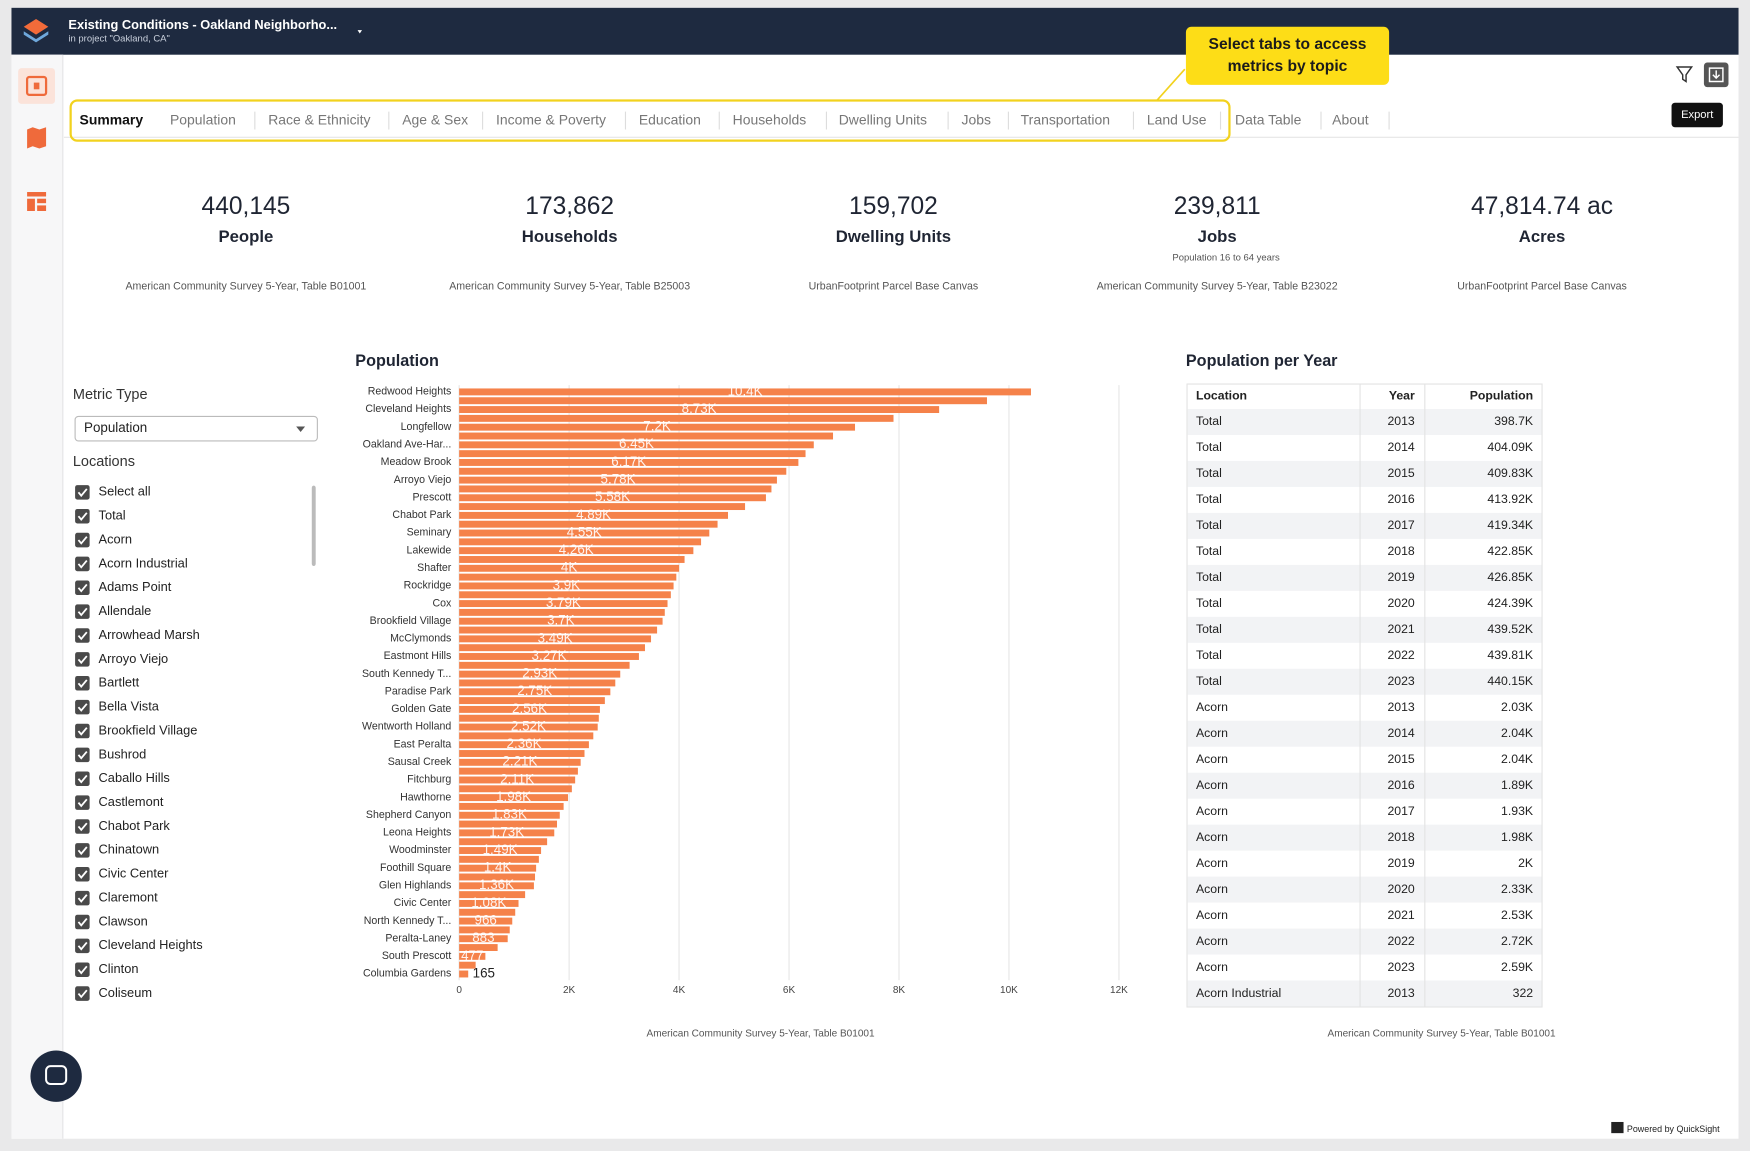  Describe the element at coordinates (1065, 119) in the screenshot. I see `tab: Transportation` at that location.